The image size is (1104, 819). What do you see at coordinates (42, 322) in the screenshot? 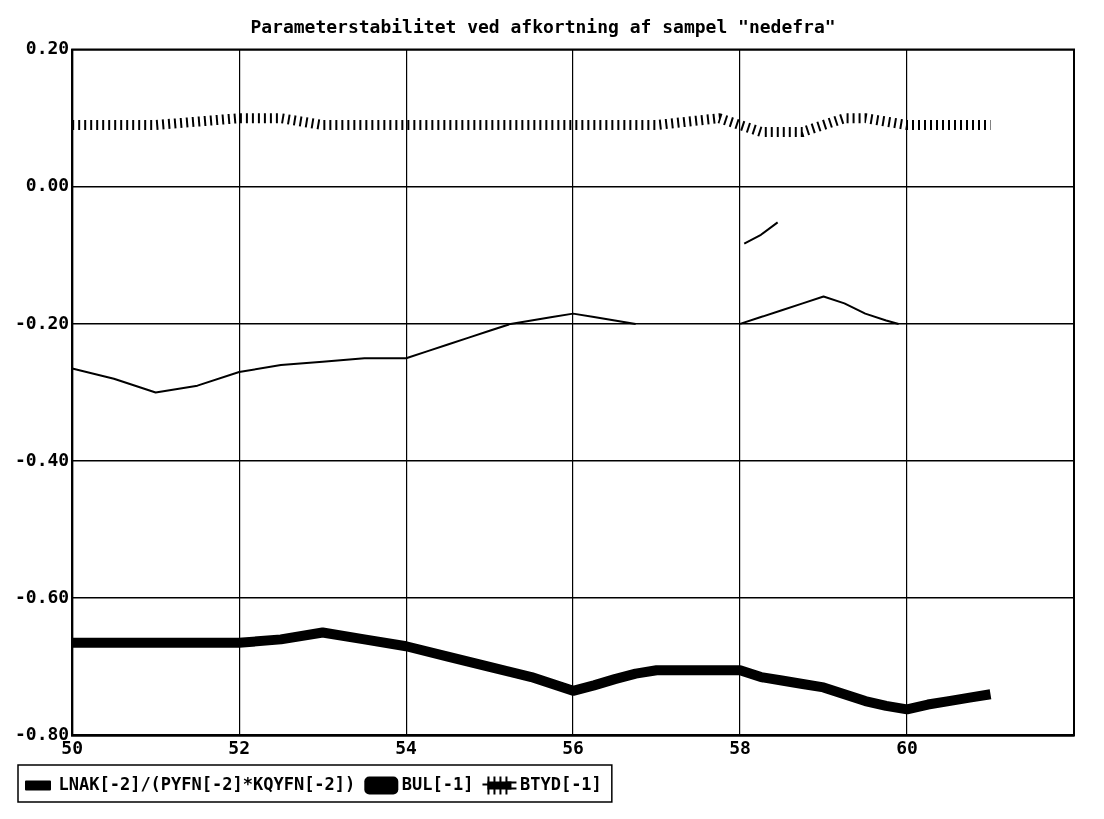
I see `y-tick-label: -0.20` at bounding box center [42, 322].